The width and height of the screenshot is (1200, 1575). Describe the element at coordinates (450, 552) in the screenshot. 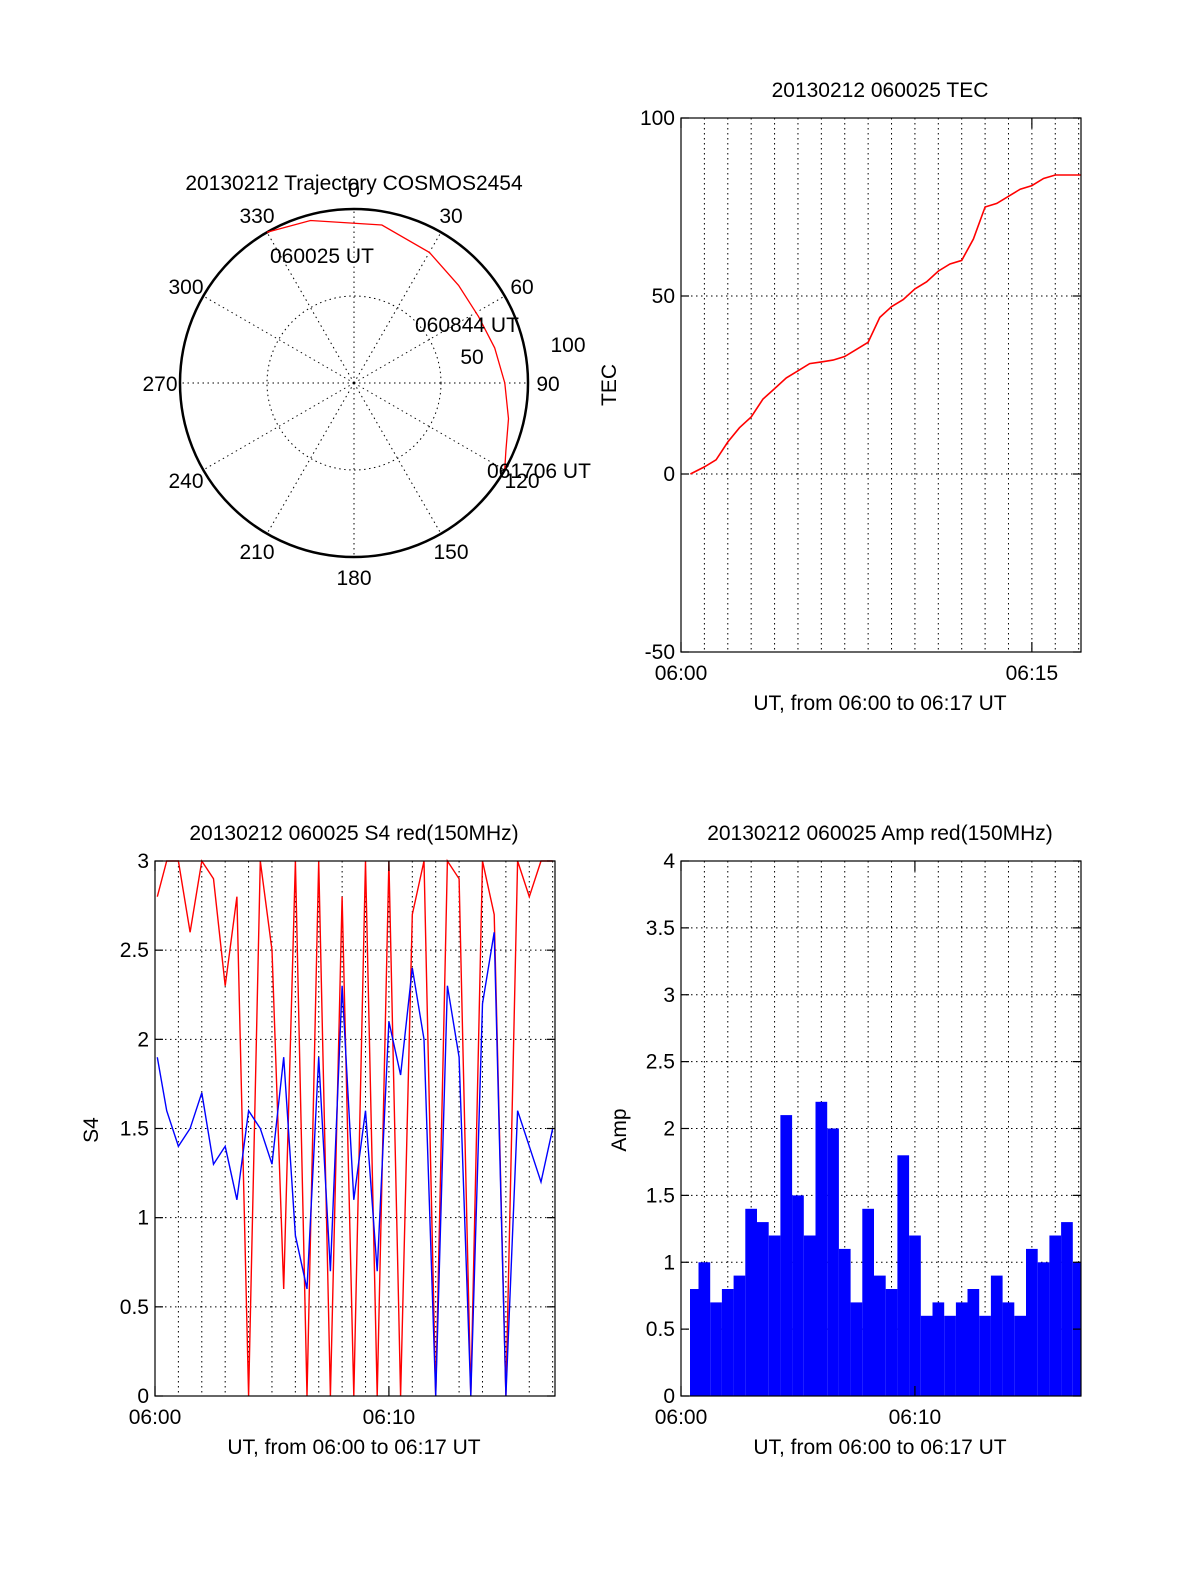

I see `azimuth-label: 150` at that location.